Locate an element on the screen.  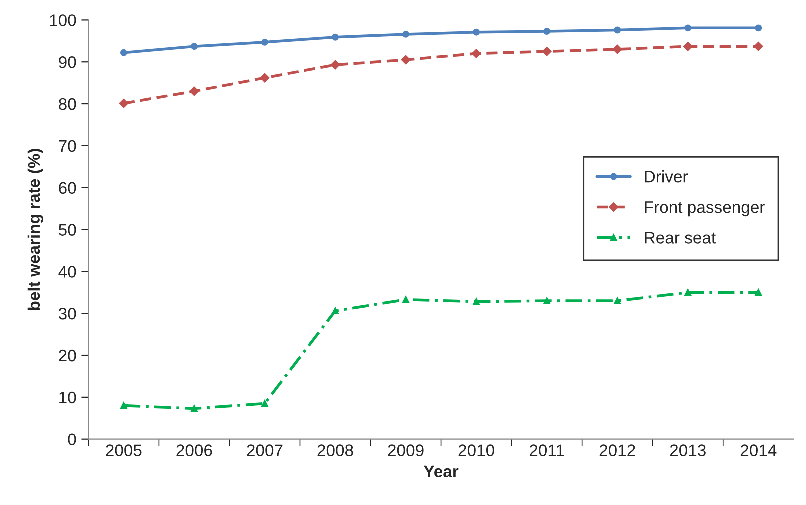
legend-label: Driver is located at coordinates (666, 176).